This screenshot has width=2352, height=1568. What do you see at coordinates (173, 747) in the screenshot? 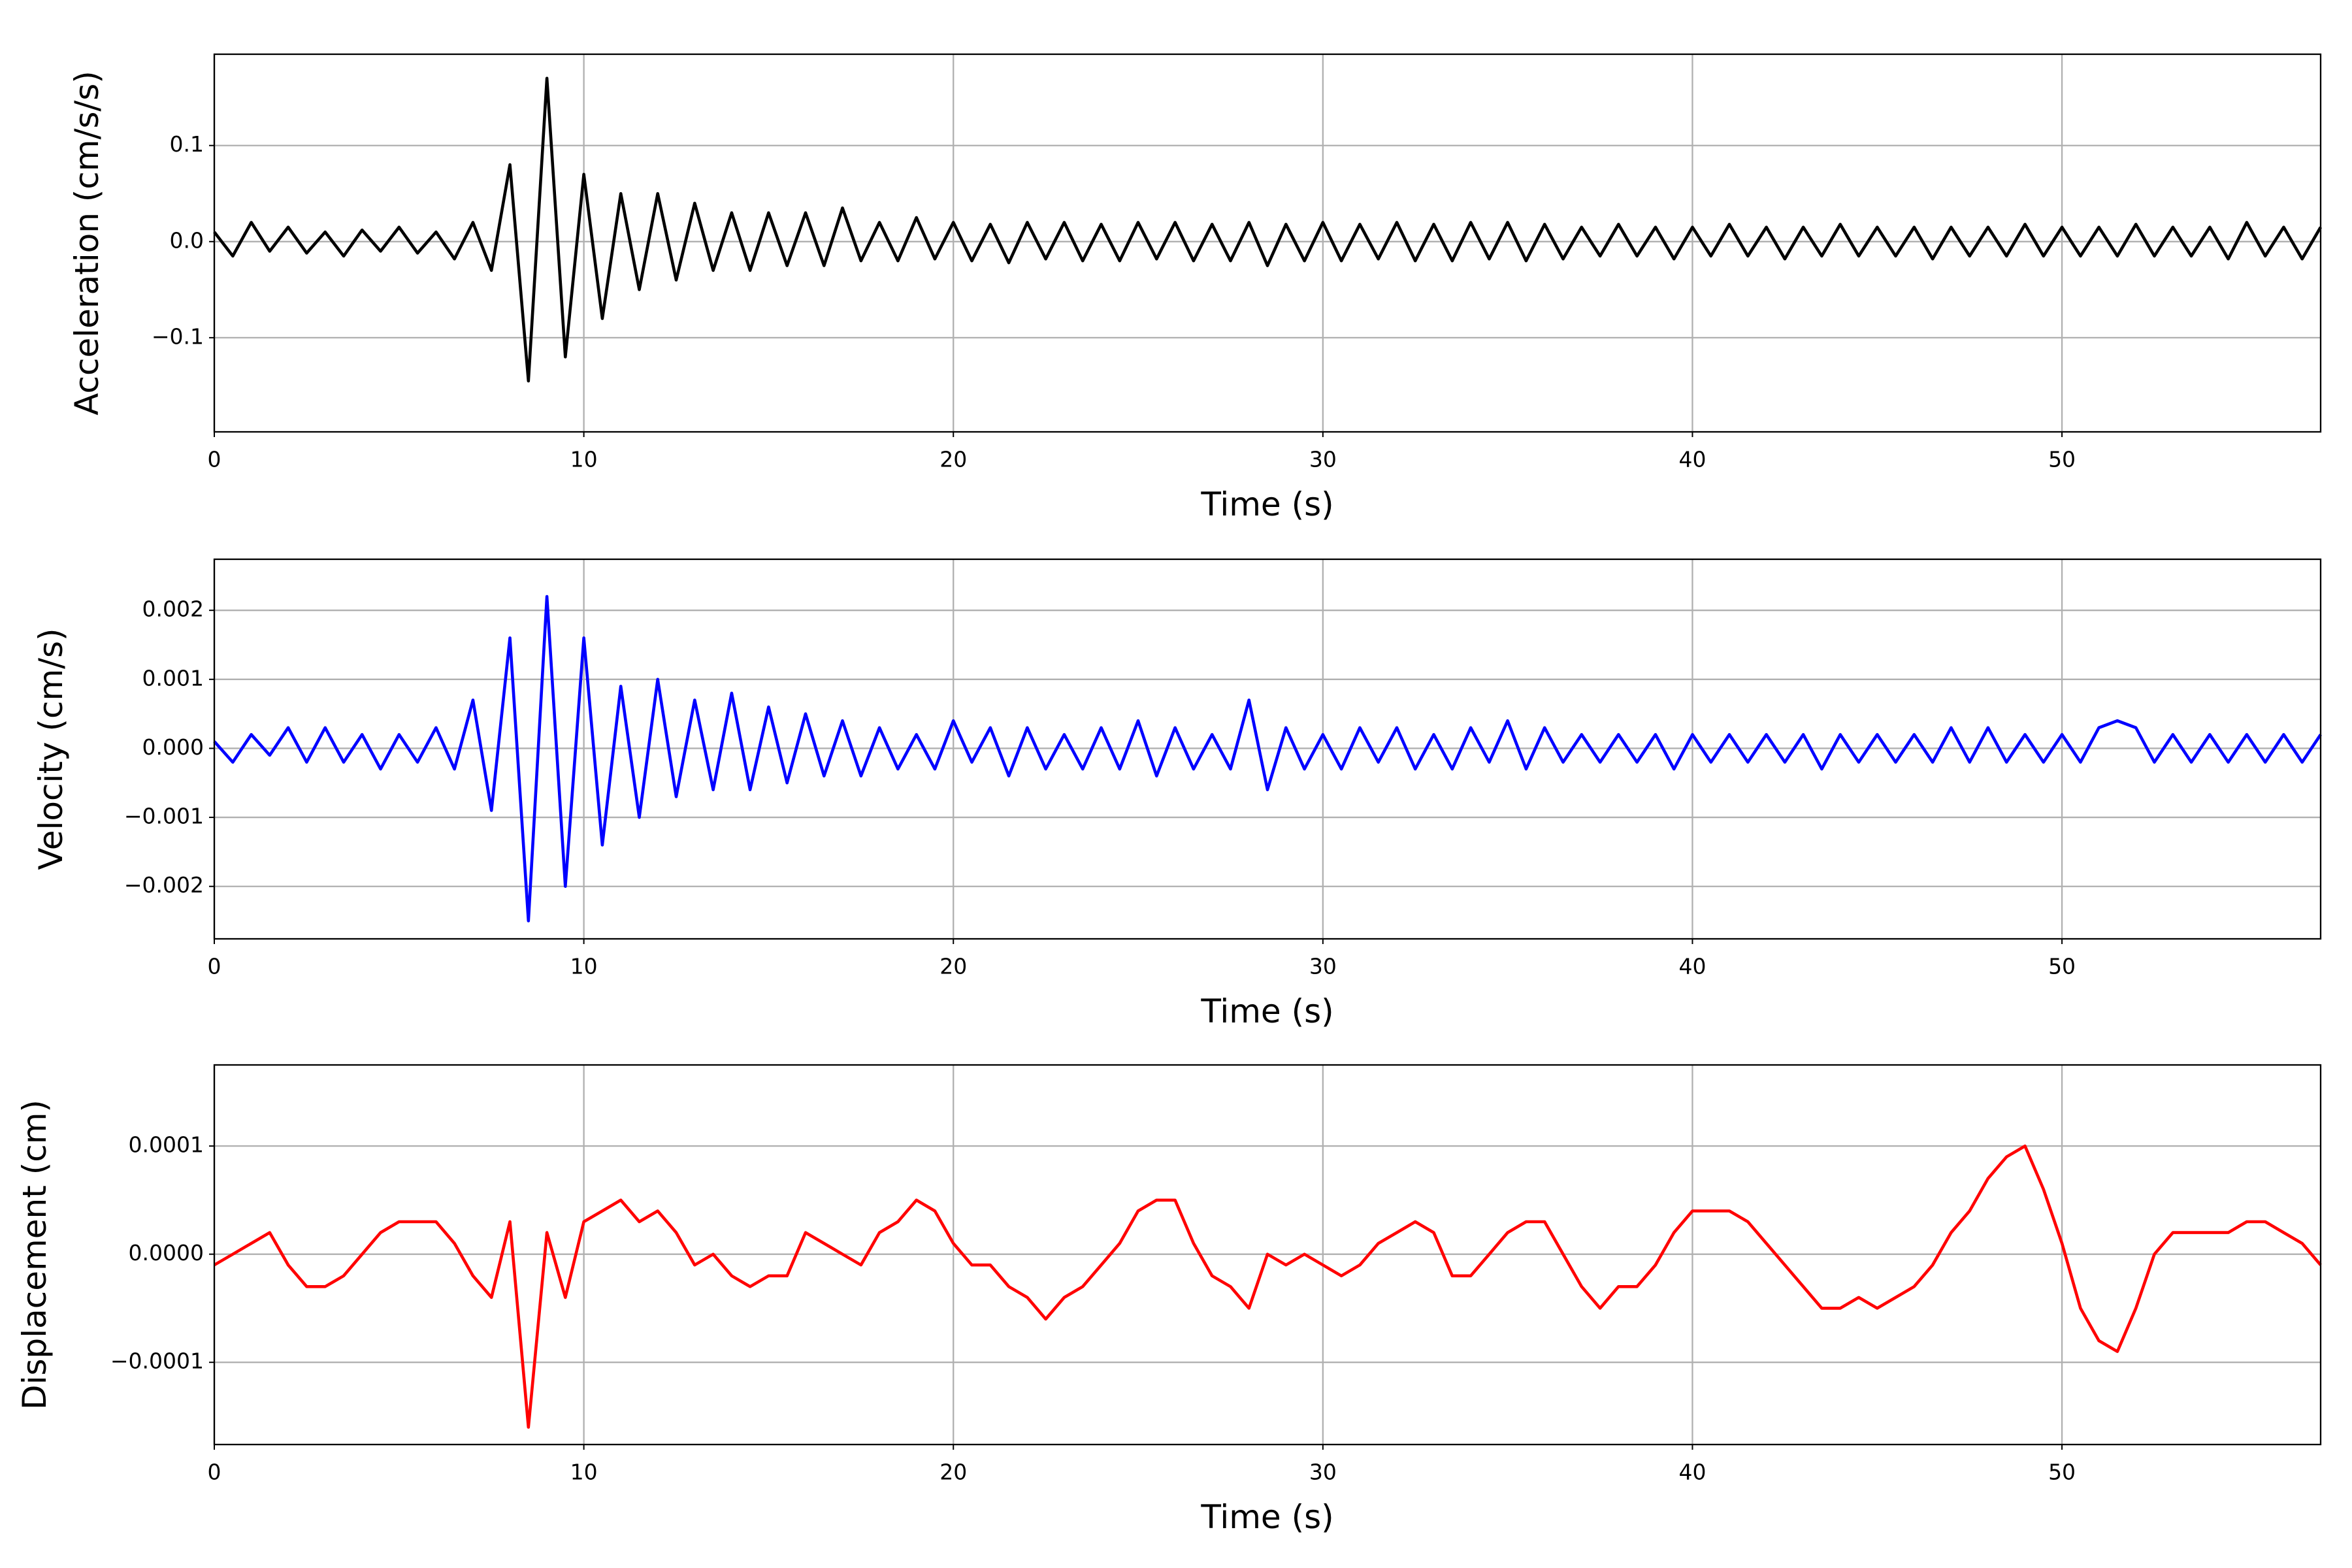
I see `y-tick-label: 0.000` at bounding box center [173, 747].